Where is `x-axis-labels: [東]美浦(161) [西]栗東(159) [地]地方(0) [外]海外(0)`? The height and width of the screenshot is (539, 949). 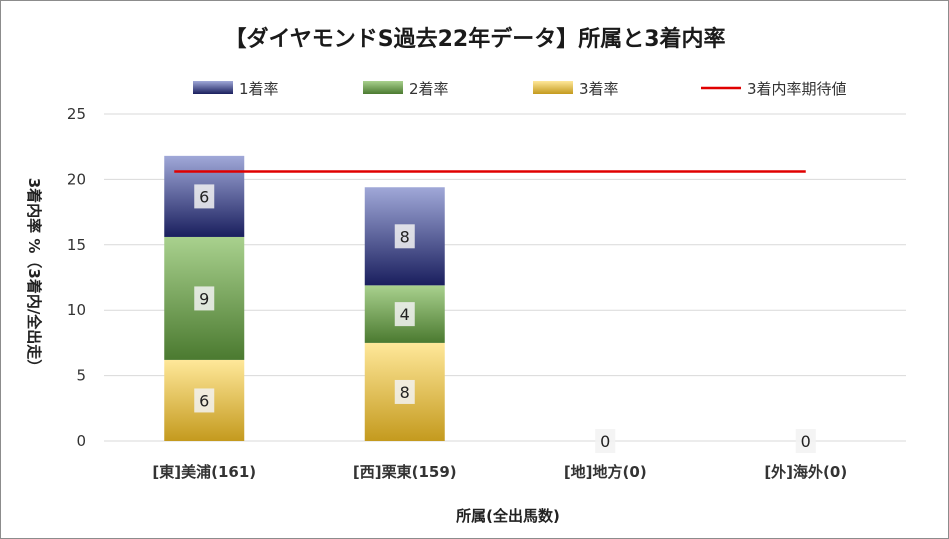
x-axis-labels: [東]美浦(161) [西]栗東(159) [地]地方(0) [外]海外(0) is located at coordinates (499, 472).